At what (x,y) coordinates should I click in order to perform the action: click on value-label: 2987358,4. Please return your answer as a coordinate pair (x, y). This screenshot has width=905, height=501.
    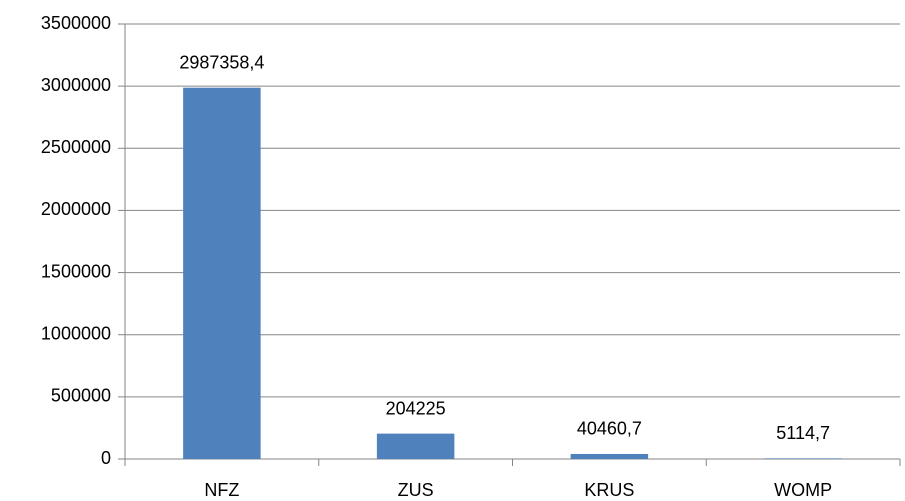
    Looking at the image, I should click on (221, 62).